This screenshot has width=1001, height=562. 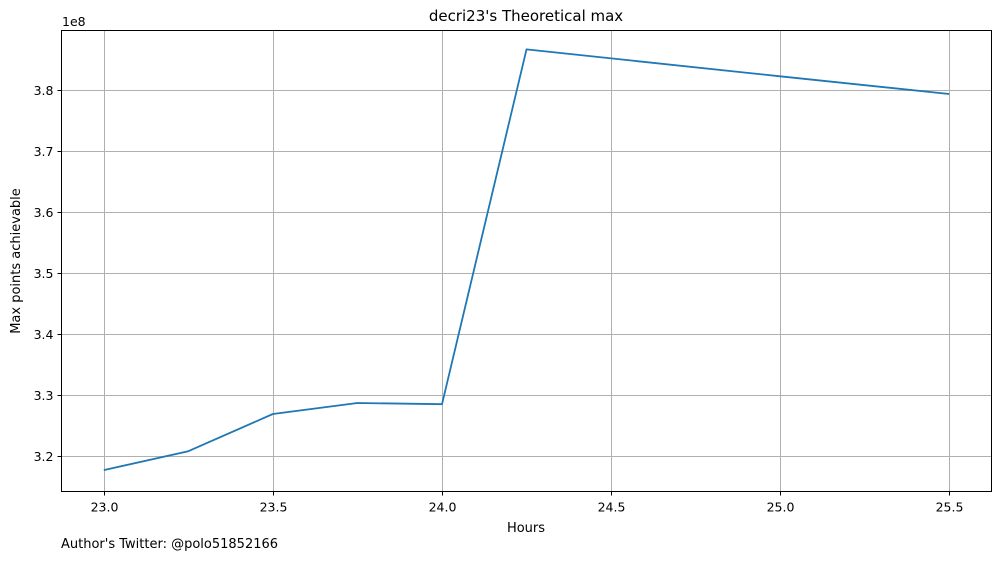 I want to click on y-tick-label: 3.7, so click(x=44, y=151).